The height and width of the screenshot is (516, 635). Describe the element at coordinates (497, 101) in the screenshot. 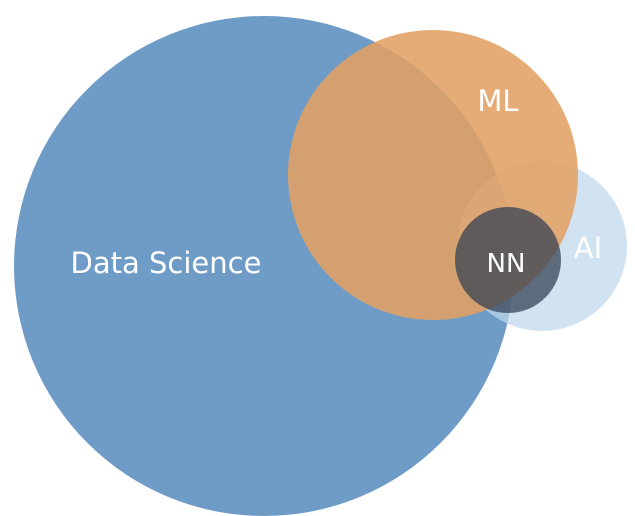

I see `ml-label: ML` at that location.